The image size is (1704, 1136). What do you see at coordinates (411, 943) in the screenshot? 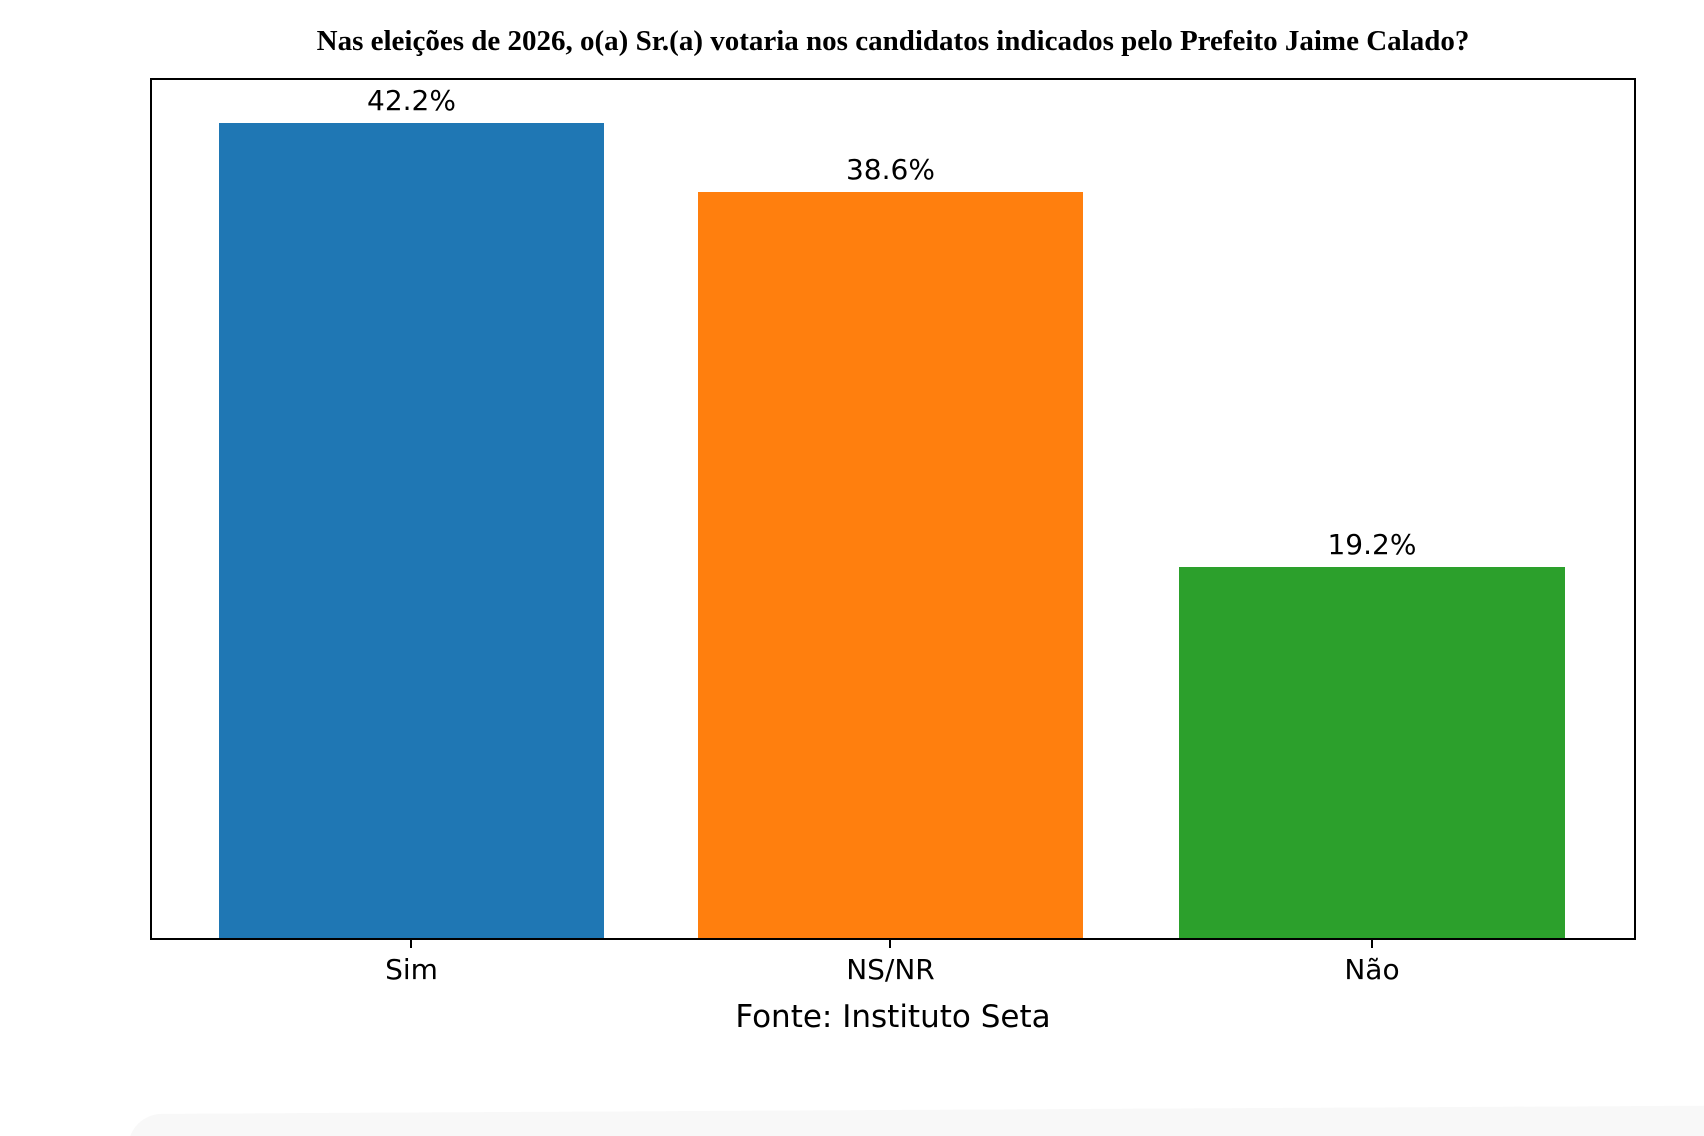
I see `x-tick-sim` at bounding box center [411, 943].